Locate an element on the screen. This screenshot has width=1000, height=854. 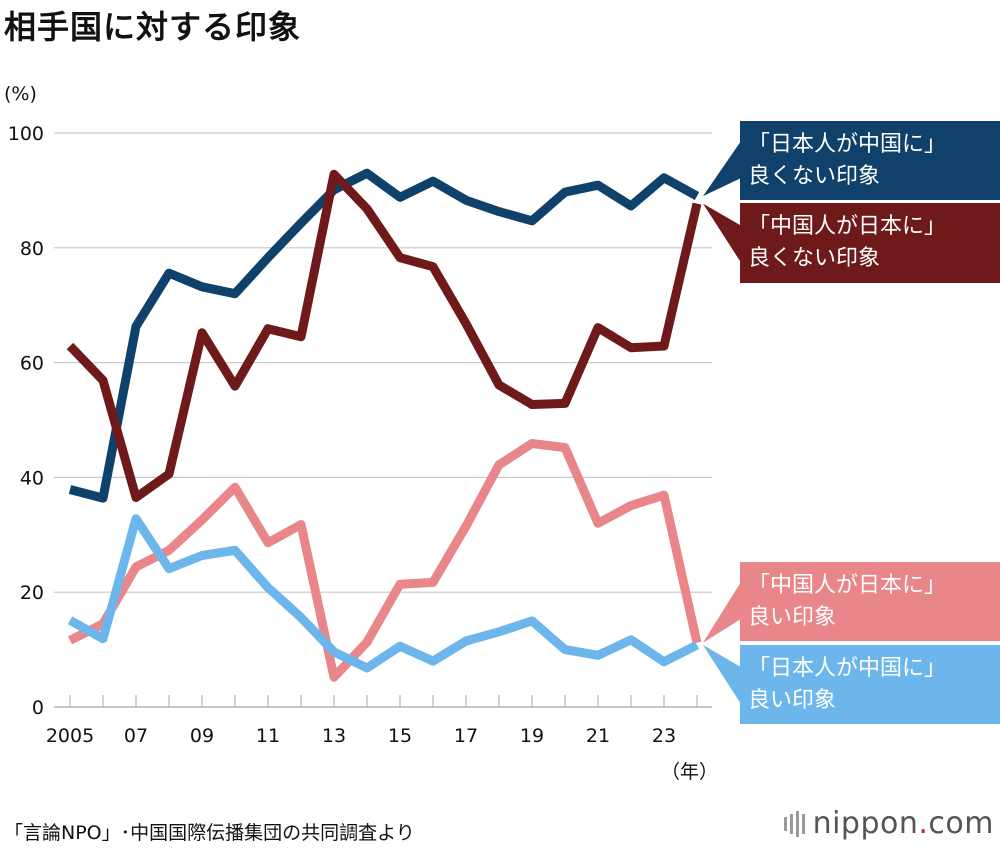
x-axis-label: （年） is located at coordinates (689, 772).